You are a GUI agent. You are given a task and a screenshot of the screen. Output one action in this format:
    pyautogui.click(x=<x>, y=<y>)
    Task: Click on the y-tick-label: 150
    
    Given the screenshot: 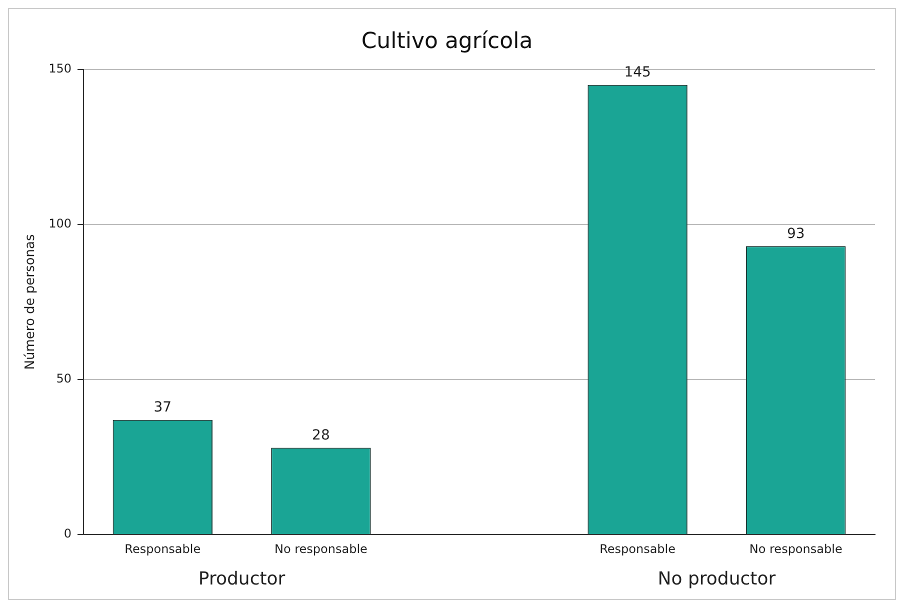 What is the action you would take?
    pyautogui.click(x=60, y=69)
    